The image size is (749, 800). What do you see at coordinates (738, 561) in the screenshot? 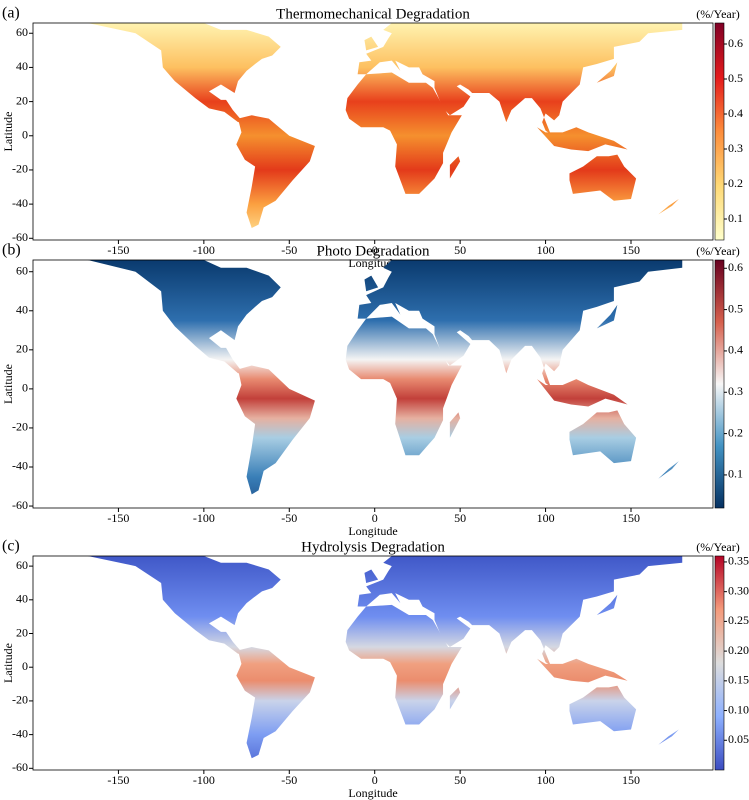
I see `colorbar-tick-label: 0.35` at bounding box center [738, 561].